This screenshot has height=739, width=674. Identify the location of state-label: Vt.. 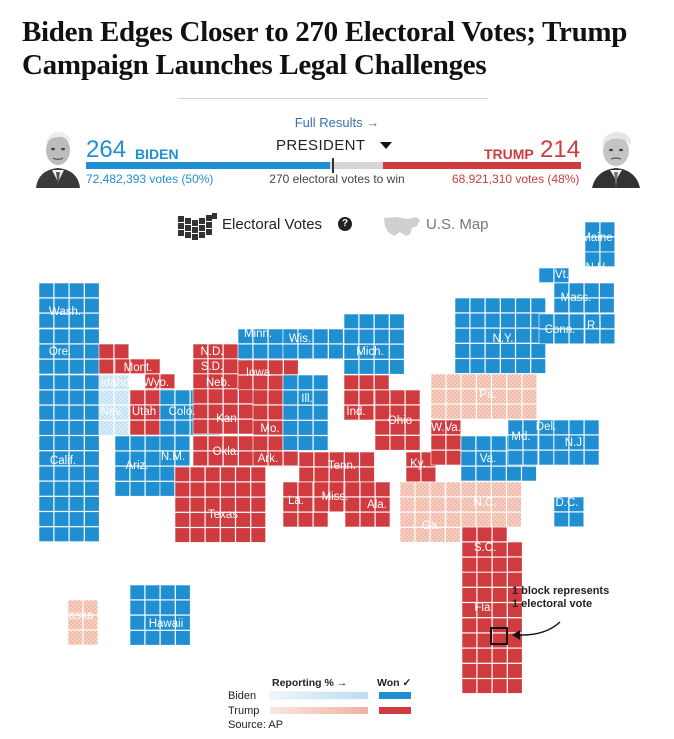
(562, 275).